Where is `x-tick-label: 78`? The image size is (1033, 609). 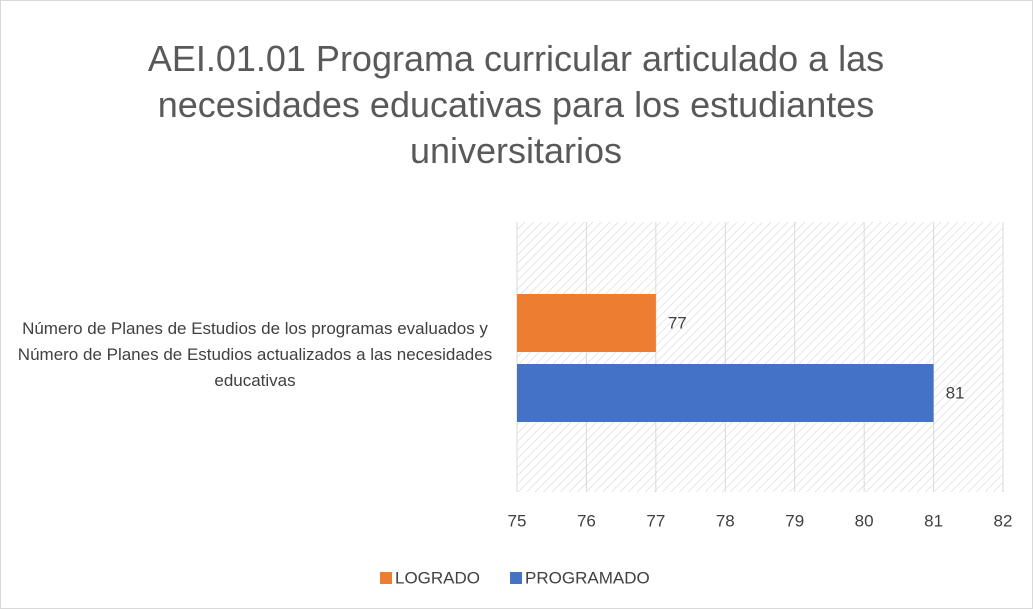
x-tick-label: 78 is located at coordinates (725, 520).